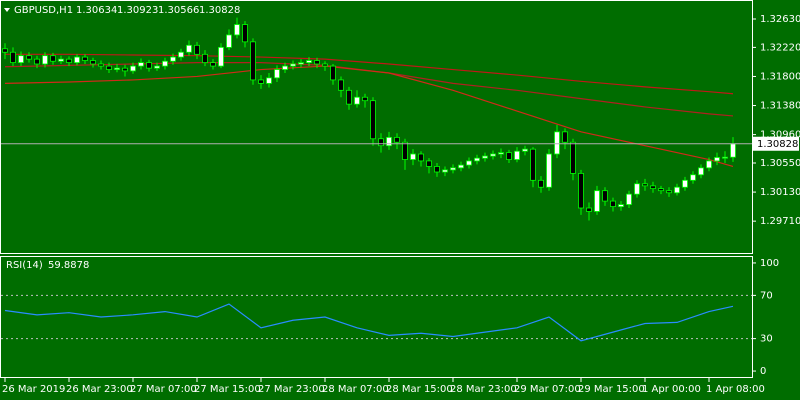  Describe the element at coordinates (780, 47) in the screenshot. I see `y-tick-label: 1.32220` at that location.